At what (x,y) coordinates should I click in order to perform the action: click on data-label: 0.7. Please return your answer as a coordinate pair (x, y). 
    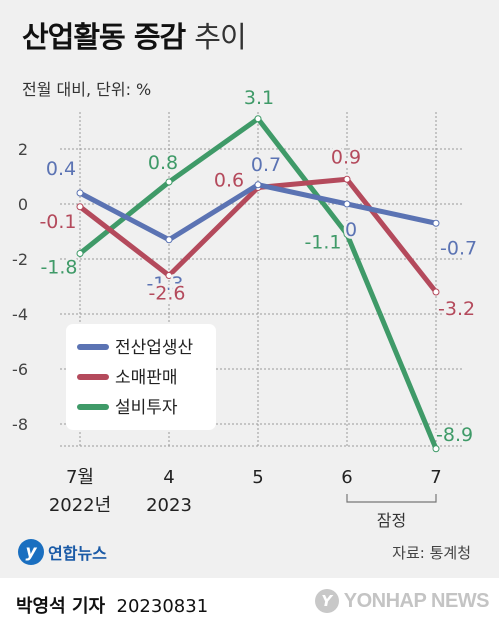
    Looking at the image, I should click on (266, 165).